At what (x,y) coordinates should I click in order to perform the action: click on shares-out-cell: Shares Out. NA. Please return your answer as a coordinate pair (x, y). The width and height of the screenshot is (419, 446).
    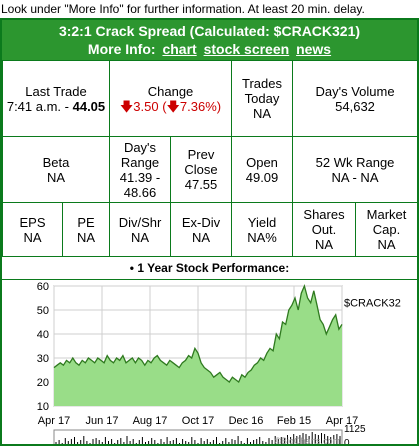
    Looking at the image, I should click on (324, 229).